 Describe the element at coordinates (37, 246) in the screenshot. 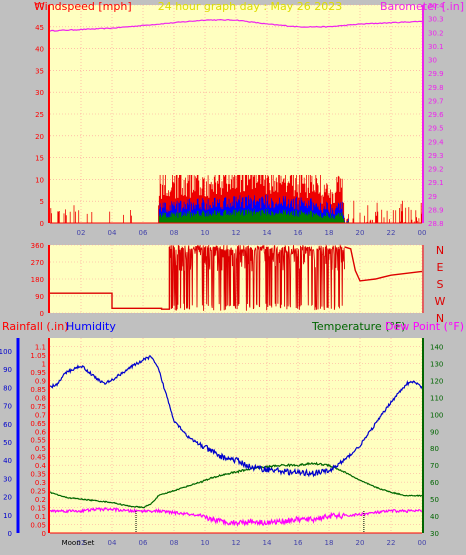

I see `direction-degree-label: 360` at that location.